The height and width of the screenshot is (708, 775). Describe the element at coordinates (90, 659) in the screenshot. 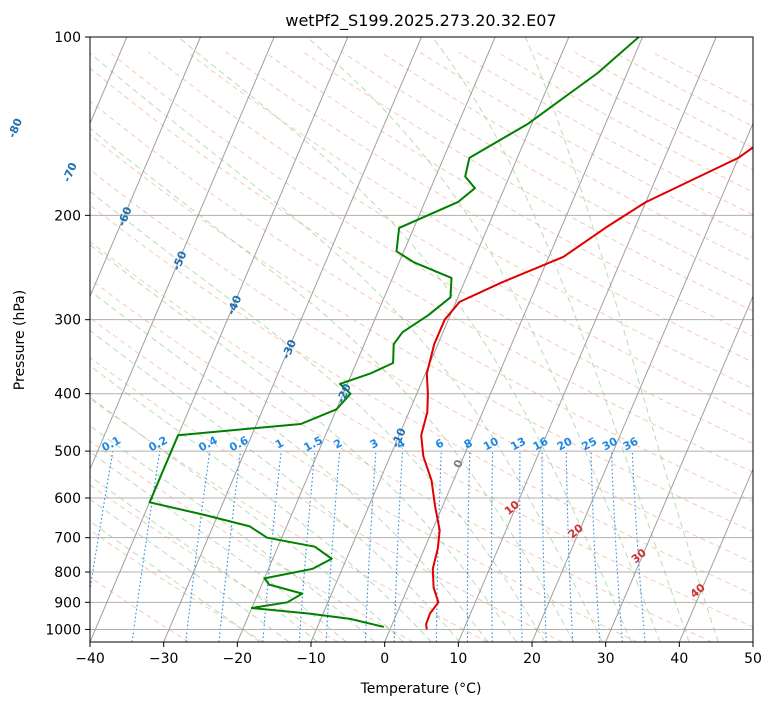

I see `x-tick-label: −40` at that location.